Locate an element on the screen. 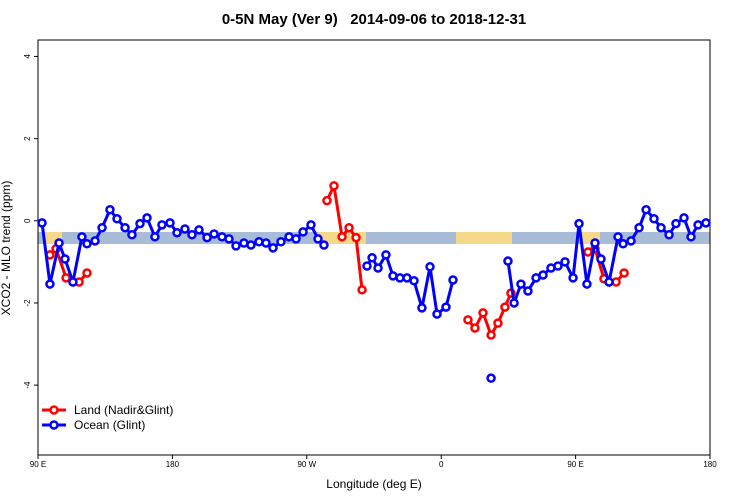 Image resolution: width=750 pixels, height=500 pixels. y-tick-label: -4 is located at coordinates (27, 385).